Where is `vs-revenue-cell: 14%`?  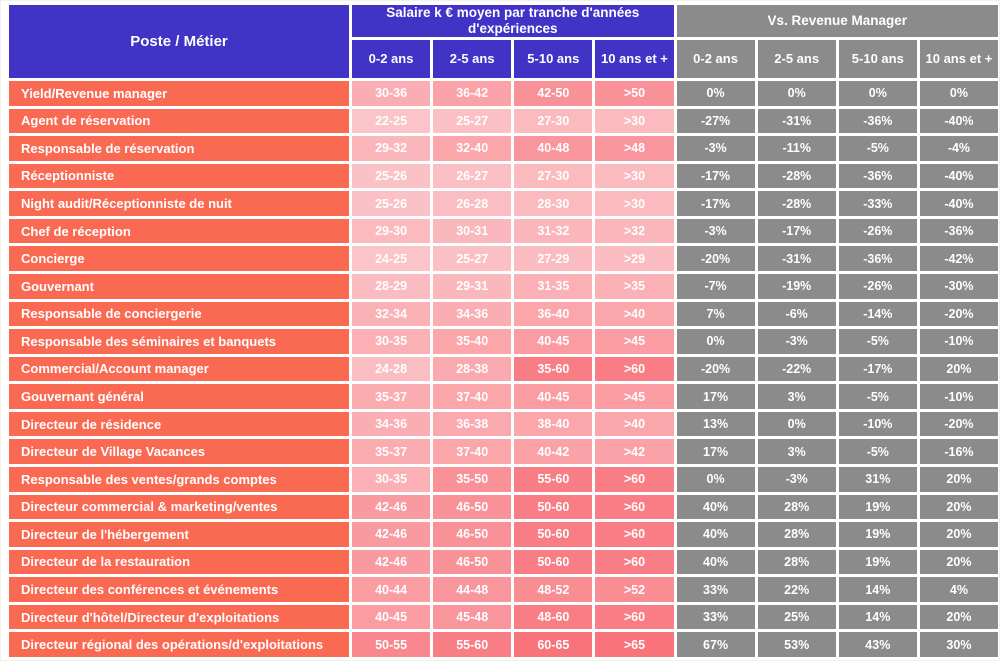 vs-revenue-cell: 14% is located at coordinates (877, 589).